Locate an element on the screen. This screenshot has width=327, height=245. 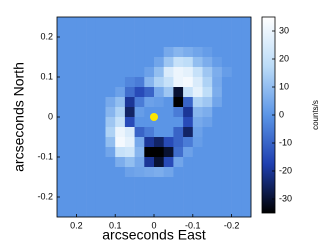
center-marker is located at coordinates (154, 117).